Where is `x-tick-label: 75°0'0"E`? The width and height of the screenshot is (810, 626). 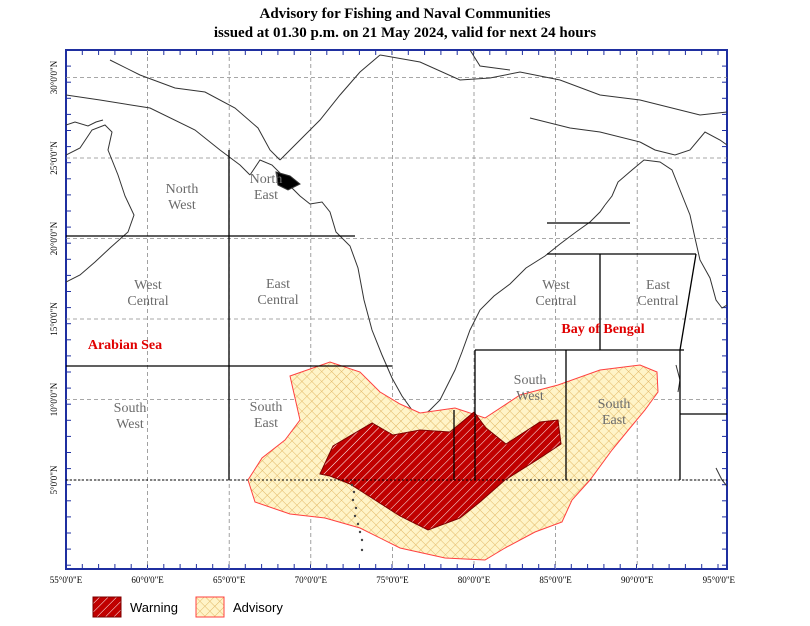
x-tick-label: 75°0'0"E is located at coordinates (392, 580).